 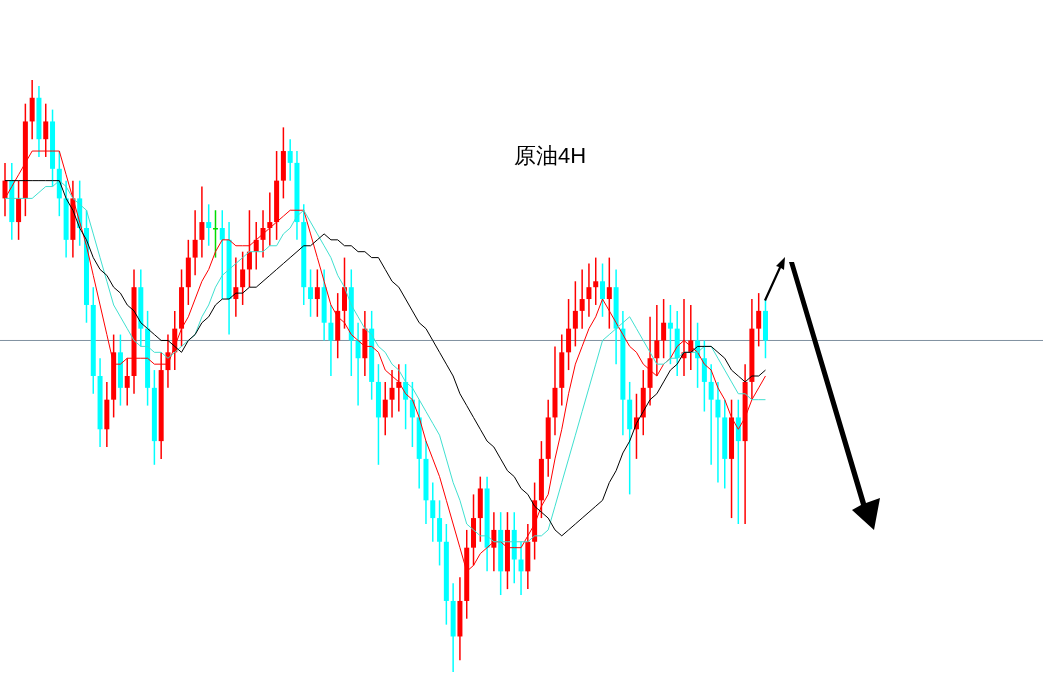 What do you see at coordinates (550, 155) in the screenshot?
I see `text: 原油4H` at bounding box center [550, 155].